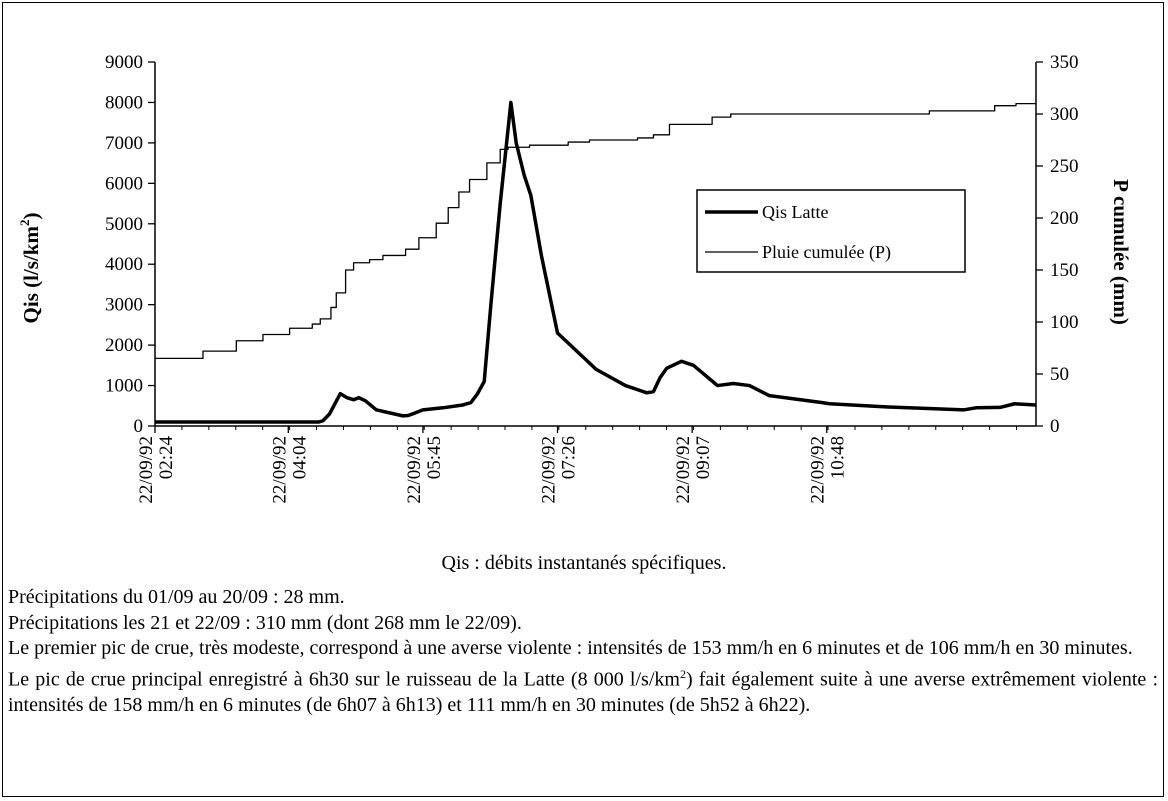 The image size is (1168, 801). Describe the element at coordinates (1064, 322) in the screenshot. I see `right-tick-label: 100` at that location.